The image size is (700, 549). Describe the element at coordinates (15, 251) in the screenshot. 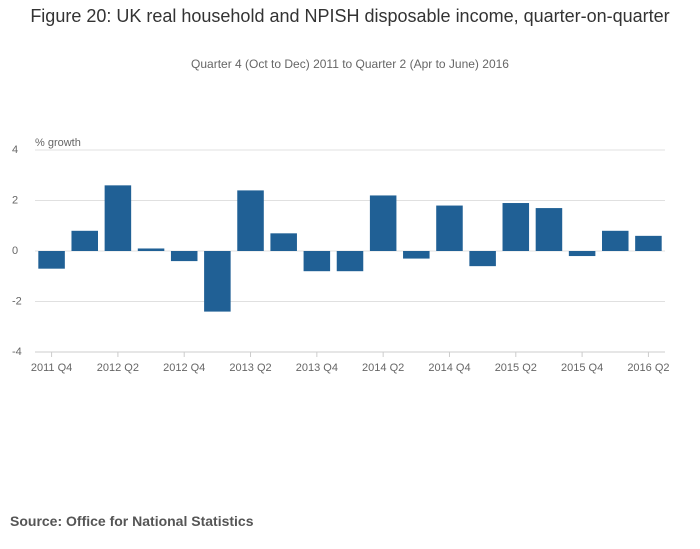

I see `y-tick-label: 0` at that location.